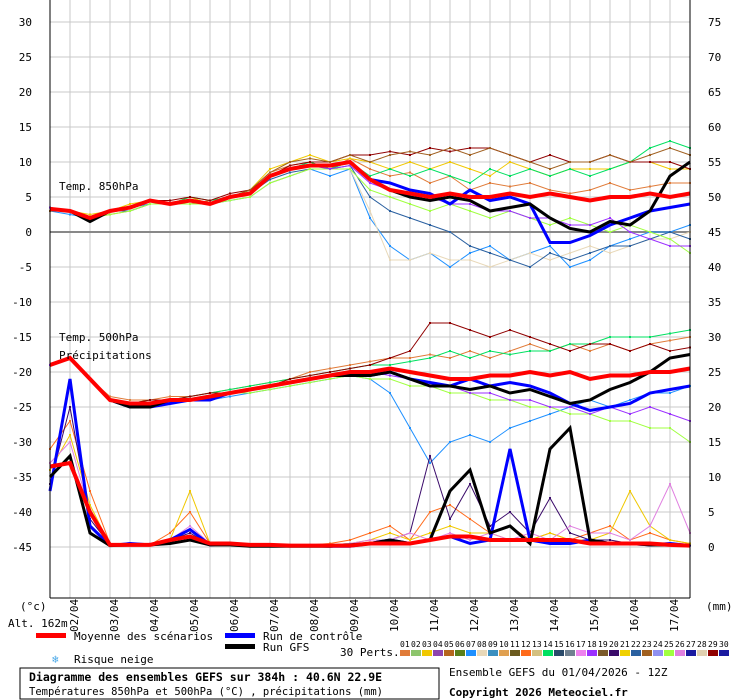 Image resolution: width=740 pixels, height=700 pixels. What do you see at coordinates (702, 644) in the screenshot?
I see `pert-legend-id: 28` at bounding box center [702, 644].